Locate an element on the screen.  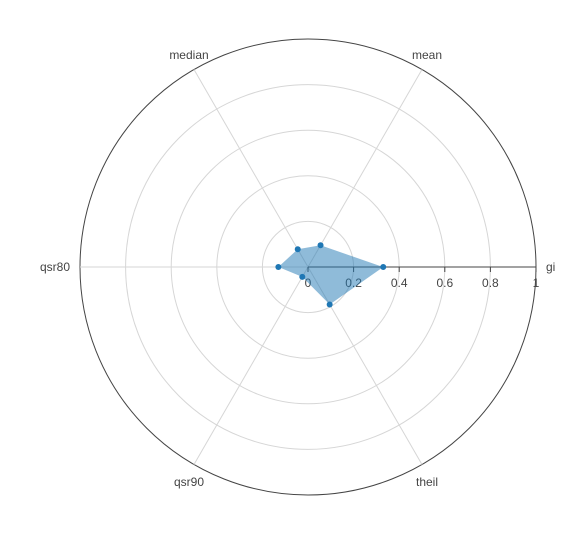
data-layer is located at coordinates (331, 275).